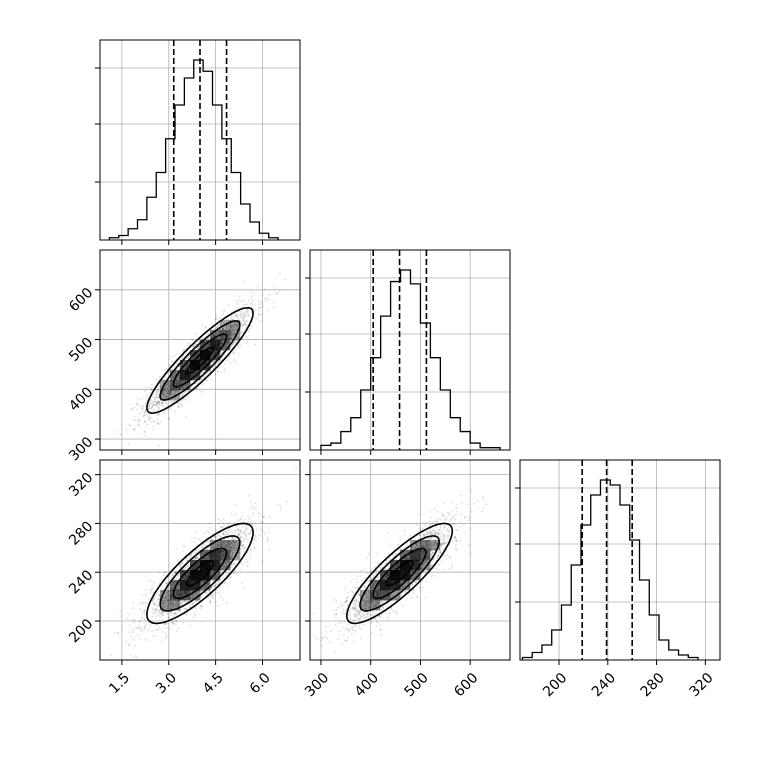 Image resolution: width=760 pixels, height=760 pixels. What do you see at coordinates (410, 350) in the screenshot?
I see `panel-frame` at bounding box center [410, 350].